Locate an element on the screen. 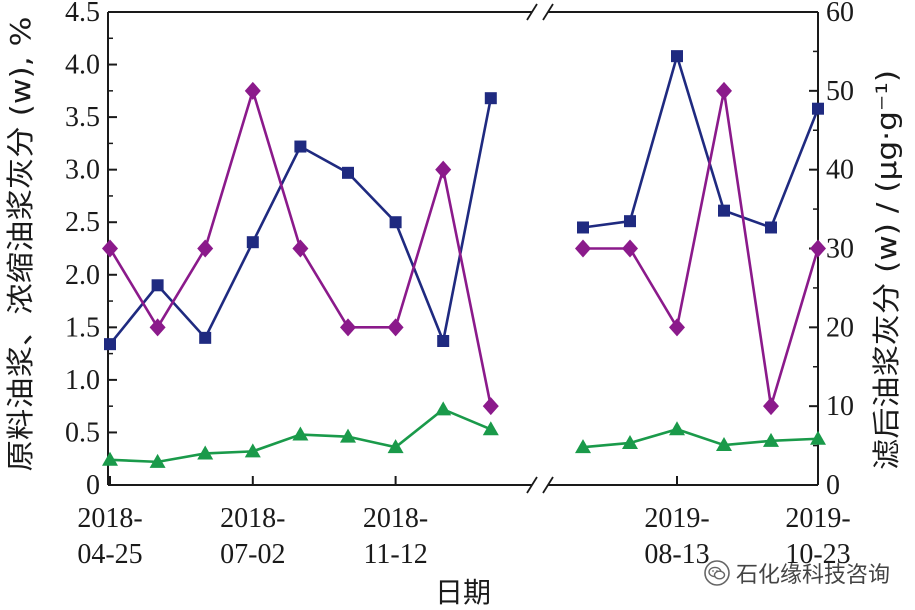 Image resolution: width=915 pixels, height=610 pixels. y-axis-left-title: 原料油浆、浓缩油浆灰分 (w), % is located at coordinates (20, 244).